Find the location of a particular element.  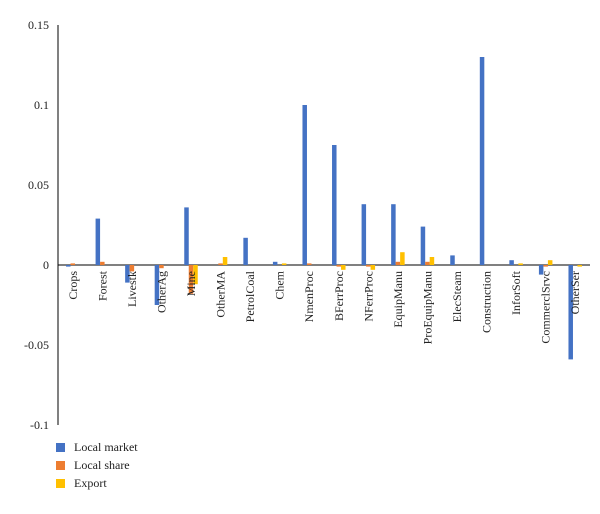

category-label: PetrolCoal is located at coordinates (250, 296).